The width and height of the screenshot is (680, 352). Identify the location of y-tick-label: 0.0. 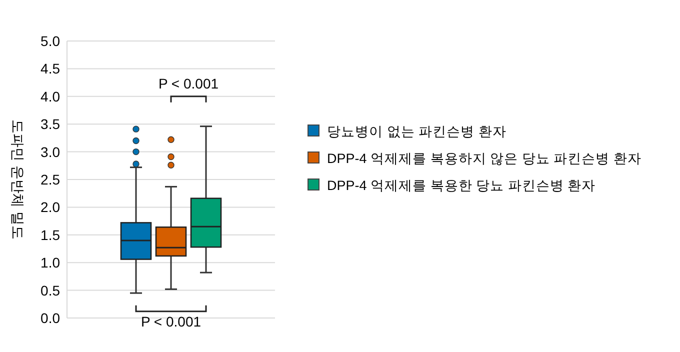
(50, 318).